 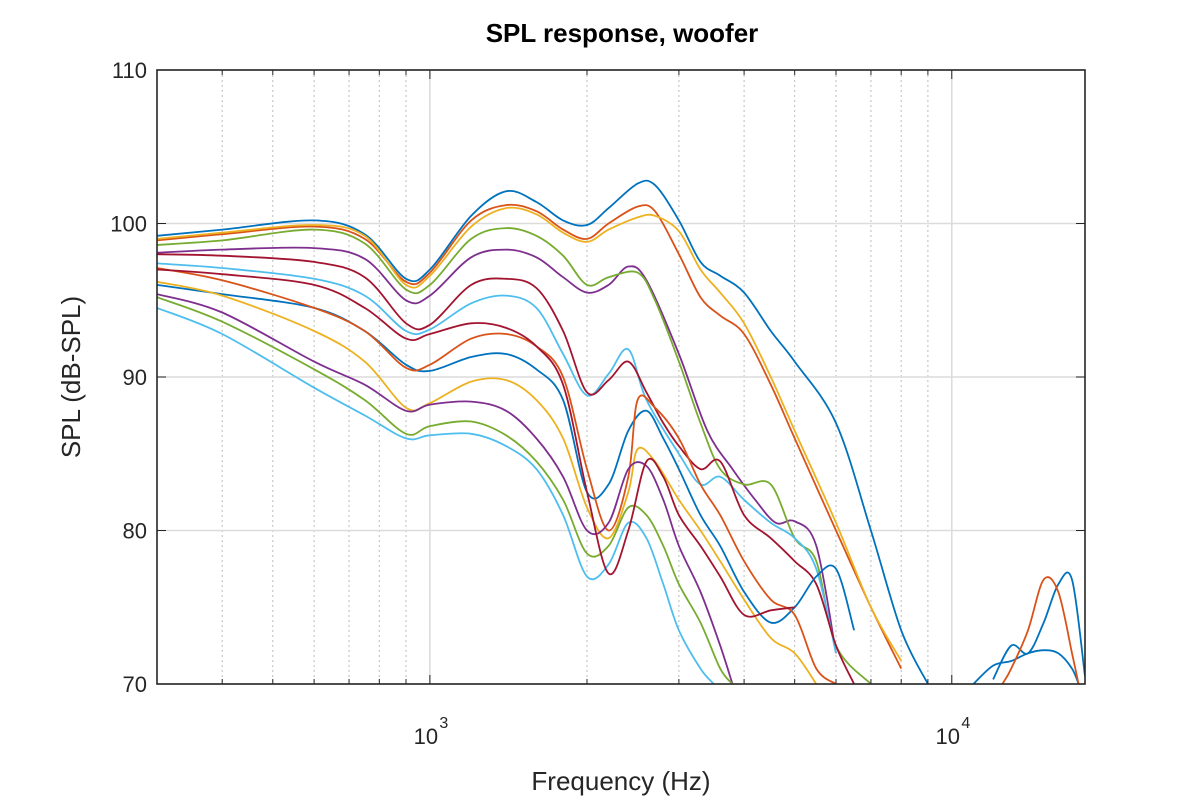 I want to click on chart-title: SPL response, woofer, so click(x=622, y=33).